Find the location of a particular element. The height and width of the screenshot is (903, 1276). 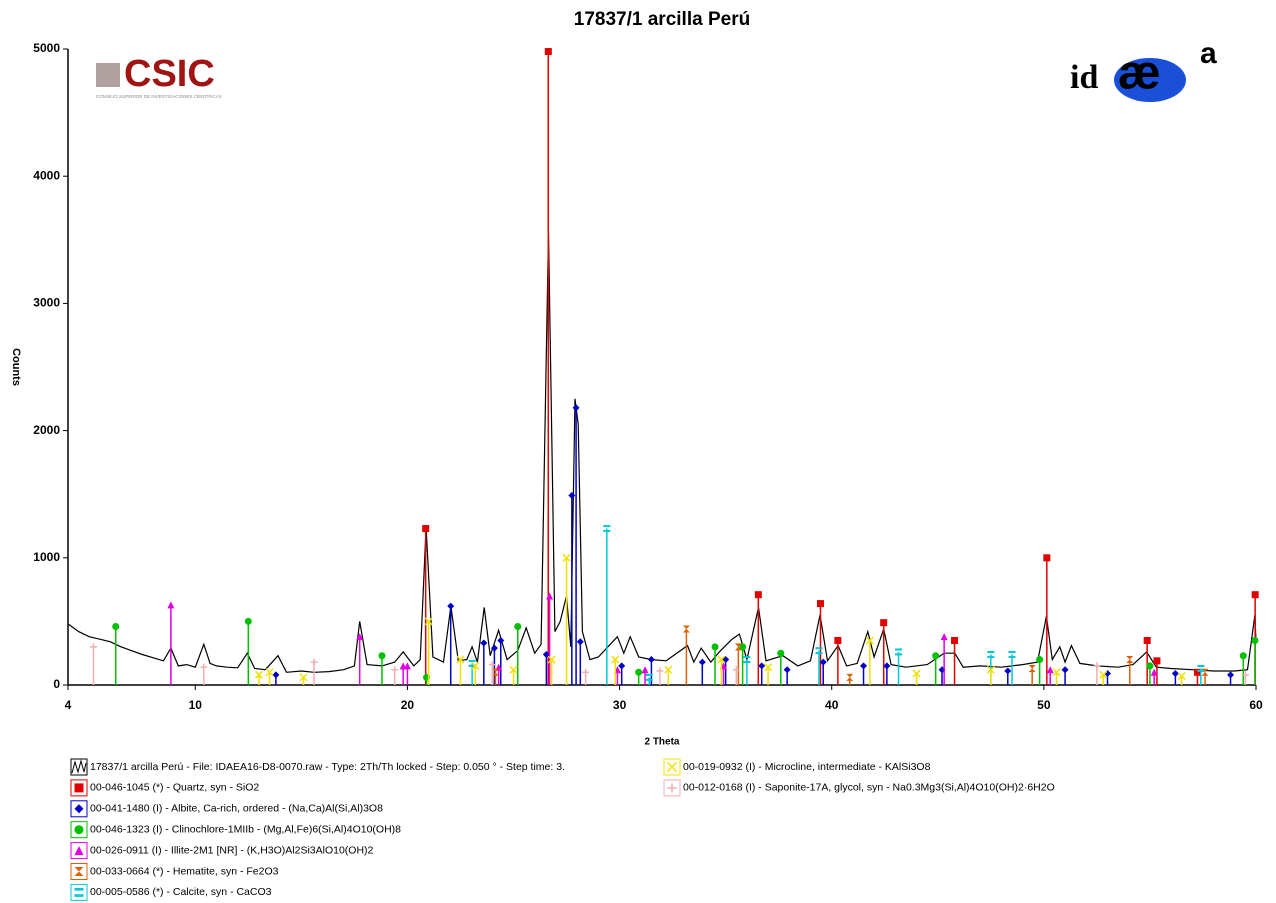

x-tick-label: 10 is located at coordinates (196, 705).